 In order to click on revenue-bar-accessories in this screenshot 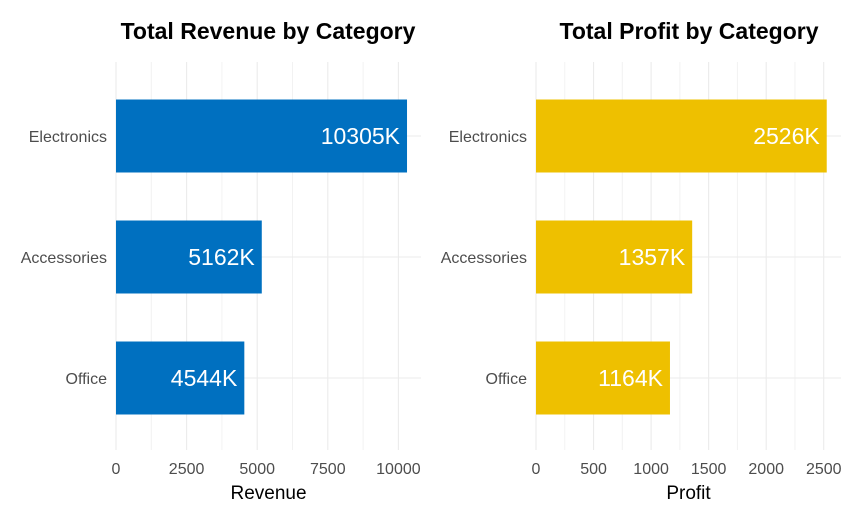, I will do `click(189, 257)`.